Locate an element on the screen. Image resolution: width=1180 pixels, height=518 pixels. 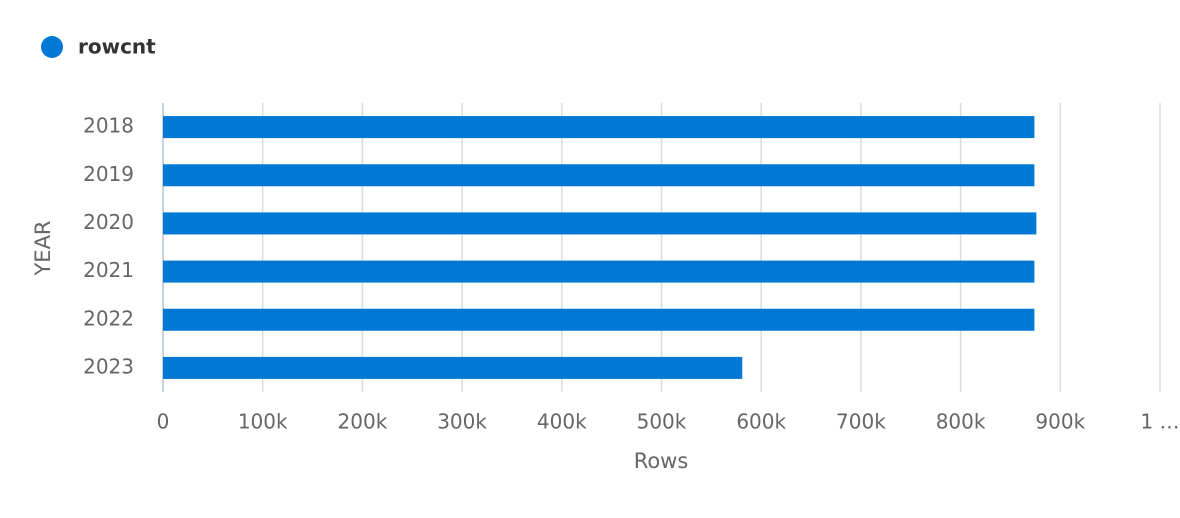
y-tick-label: 2022 is located at coordinates (108, 318).